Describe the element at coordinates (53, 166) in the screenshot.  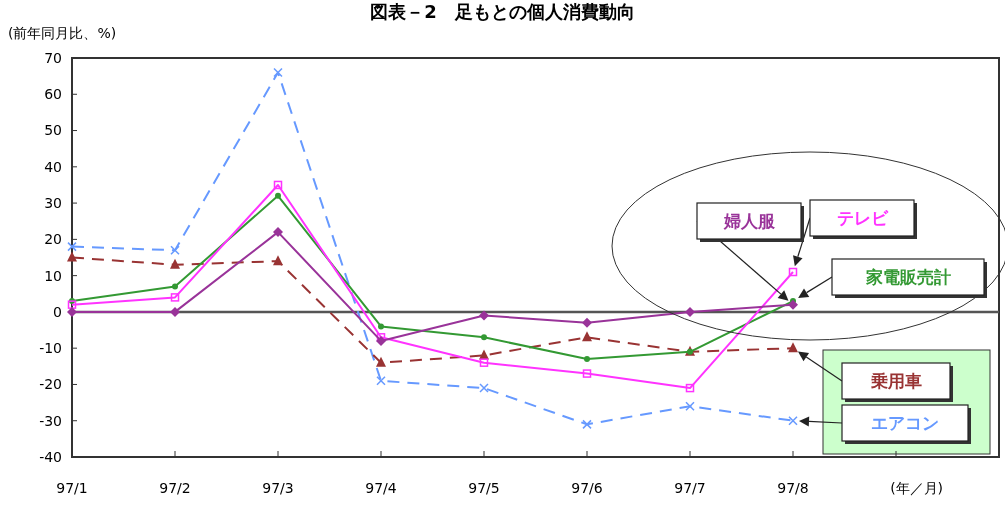
I see `y-tick-label: 40` at that location.